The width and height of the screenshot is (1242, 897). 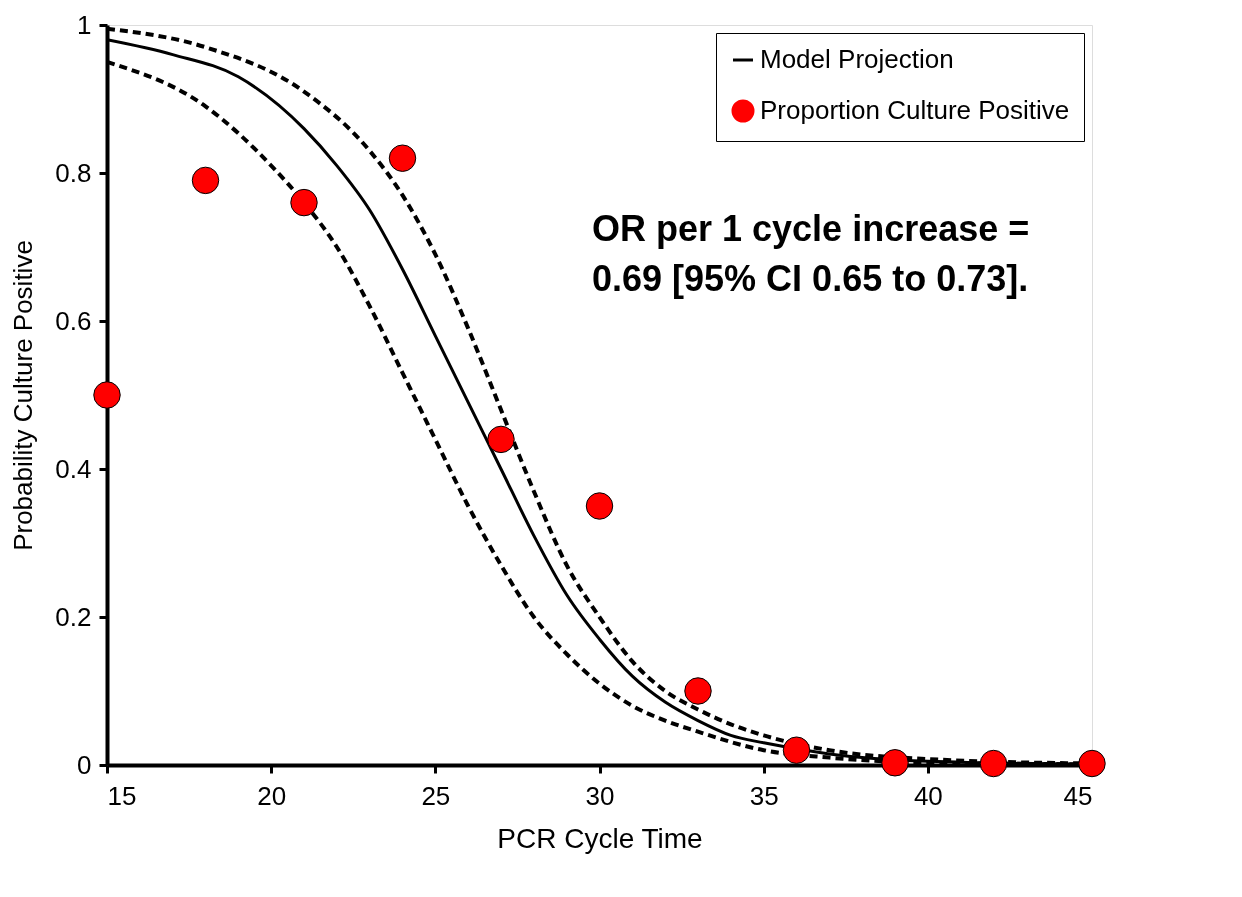 I want to click on x-tick-label: 45, so click(x=1078, y=795).